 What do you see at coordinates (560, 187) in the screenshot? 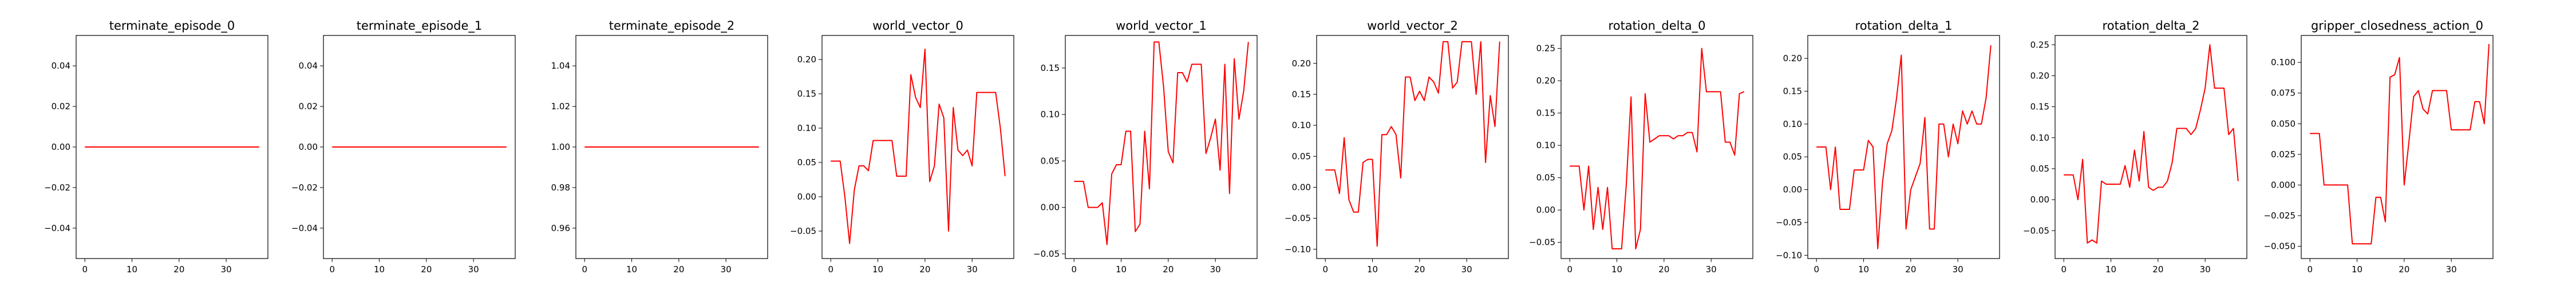
I see `y-tick-label: 0.98` at bounding box center [560, 187].